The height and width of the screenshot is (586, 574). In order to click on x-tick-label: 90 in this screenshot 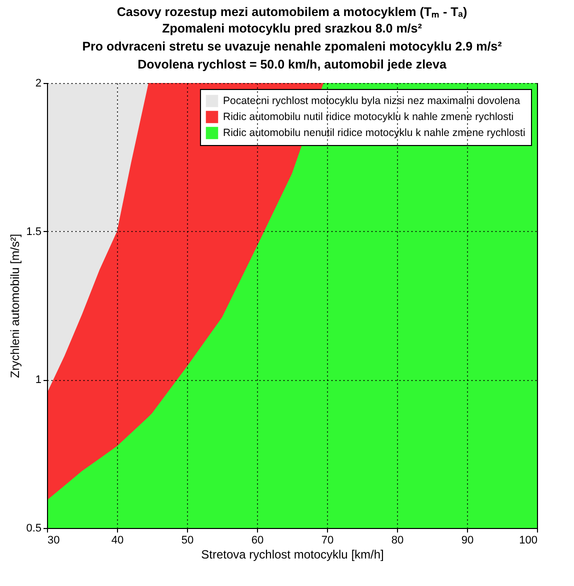, I will do `click(467, 540)`.